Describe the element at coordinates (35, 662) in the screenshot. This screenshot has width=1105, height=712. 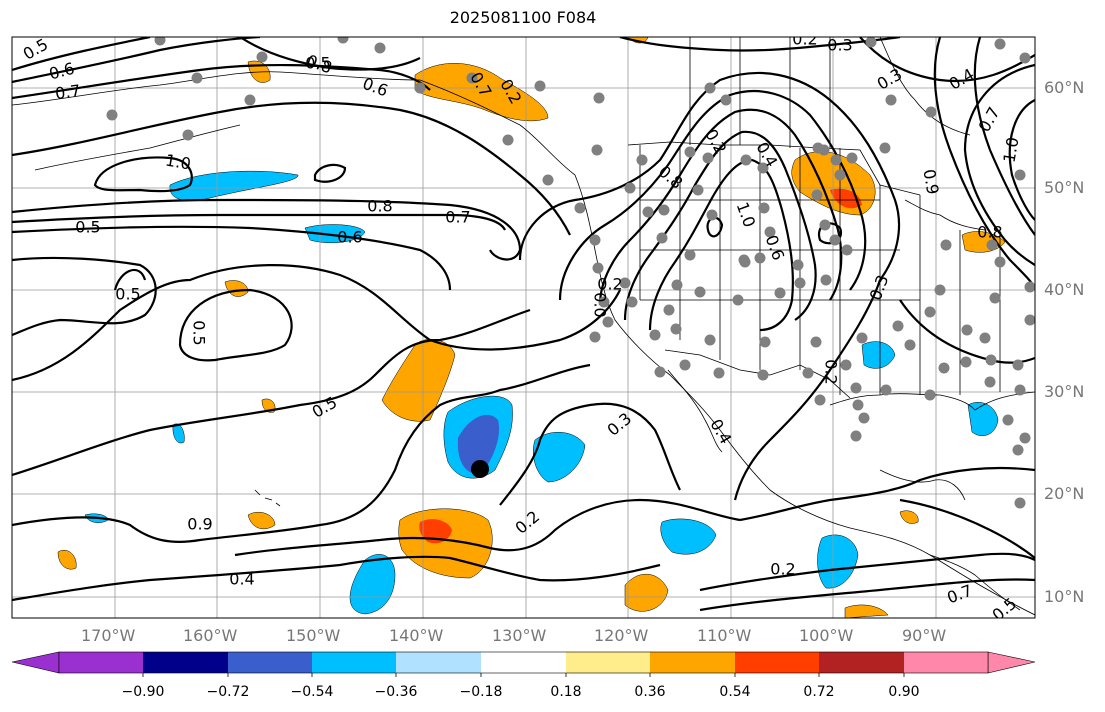
I see `colorbar-min-extend` at that location.